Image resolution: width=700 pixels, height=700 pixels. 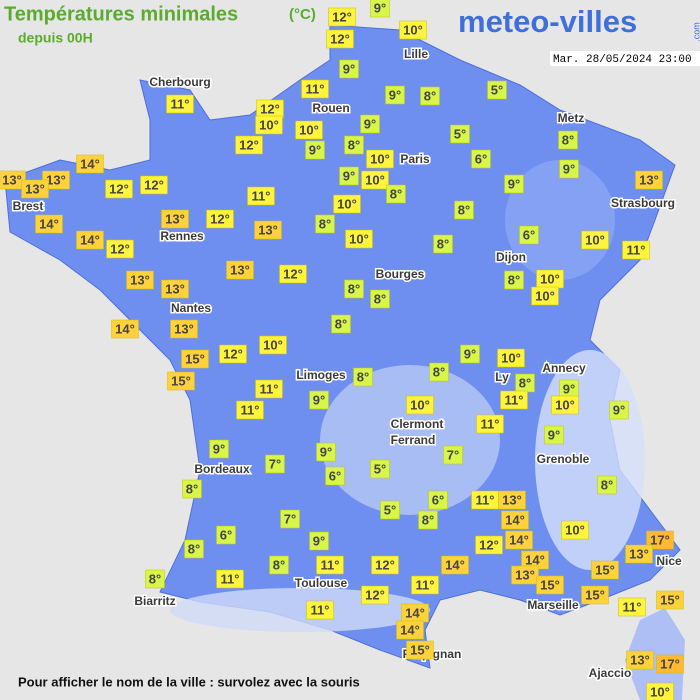 What do you see at coordinates (660, 539) in the screenshot?
I see `temperature-value: 17°` at bounding box center [660, 539].